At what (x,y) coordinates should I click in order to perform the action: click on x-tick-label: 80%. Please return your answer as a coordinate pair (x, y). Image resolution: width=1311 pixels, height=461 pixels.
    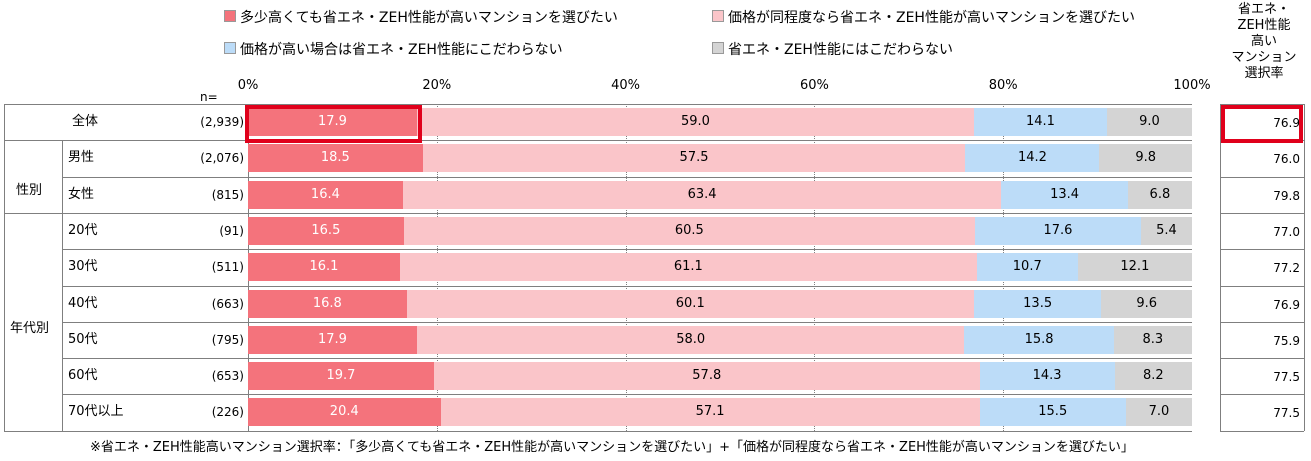
    Looking at the image, I should click on (1003, 85).